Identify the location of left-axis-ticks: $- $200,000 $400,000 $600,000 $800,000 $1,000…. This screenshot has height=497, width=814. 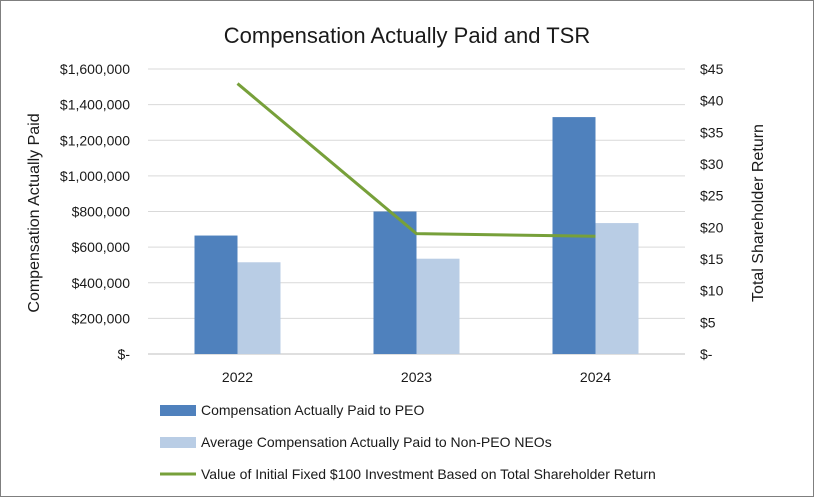
(95, 211).